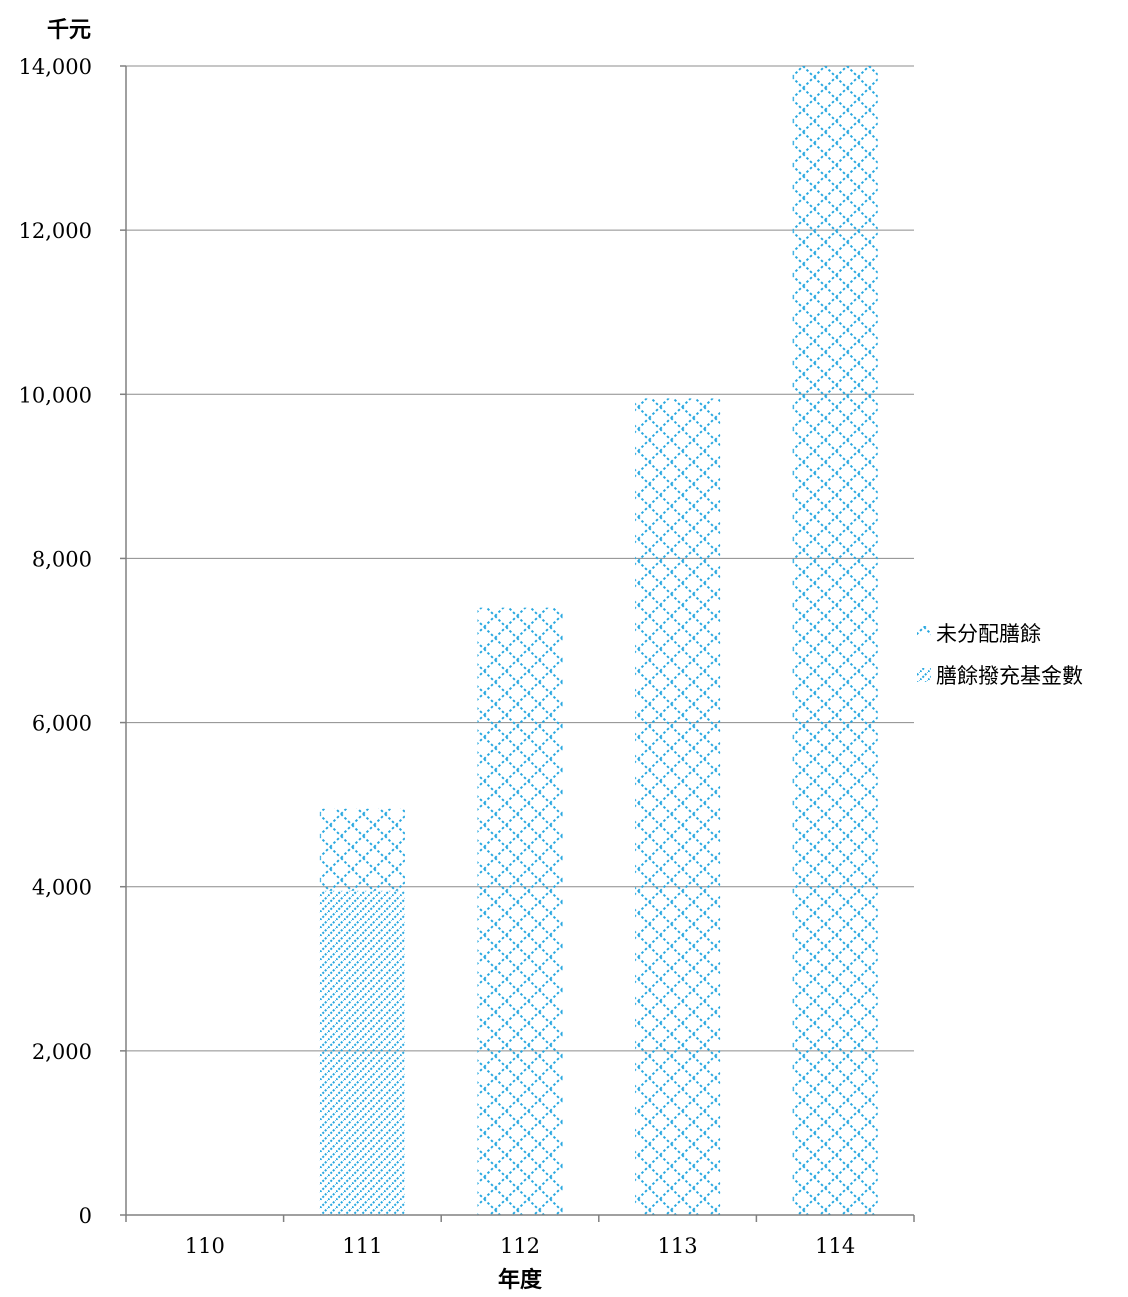  Describe the element at coordinates (62, 559) in the screenshot. I see `y-tick-label: 8,000` at that location.